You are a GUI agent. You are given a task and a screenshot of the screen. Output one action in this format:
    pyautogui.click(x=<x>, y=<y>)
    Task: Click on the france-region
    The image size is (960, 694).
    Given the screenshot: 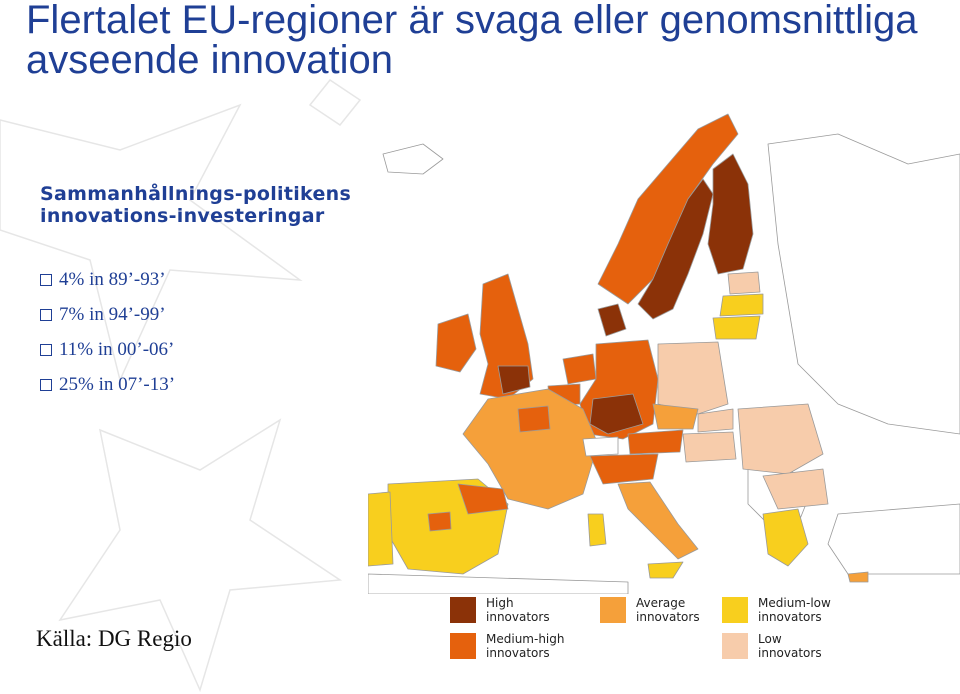 What is the action you would take?
    pyautogui.click(x=530, y=449)
    